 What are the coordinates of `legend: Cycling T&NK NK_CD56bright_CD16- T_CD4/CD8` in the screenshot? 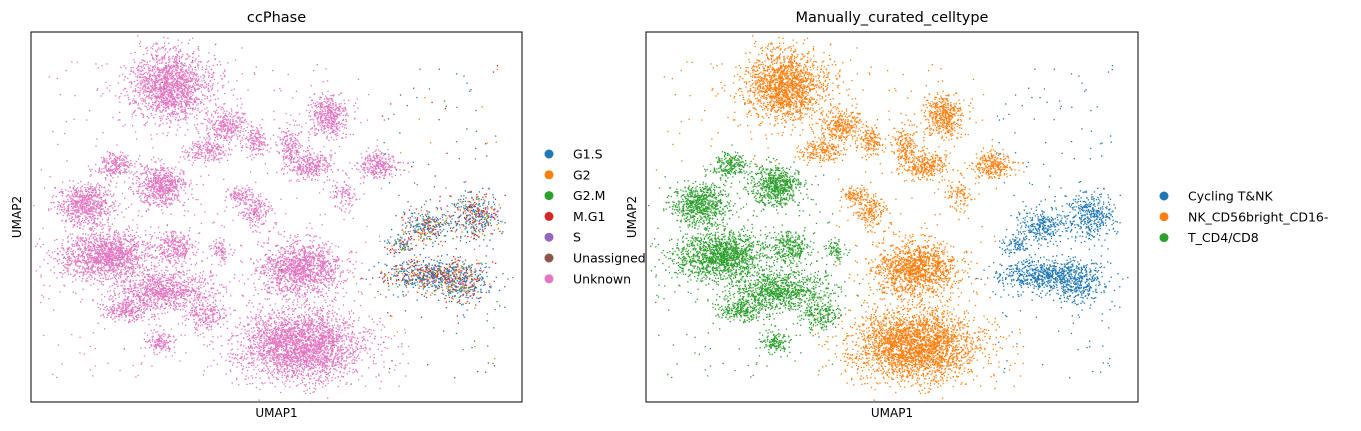 It's located at (1243, 217).